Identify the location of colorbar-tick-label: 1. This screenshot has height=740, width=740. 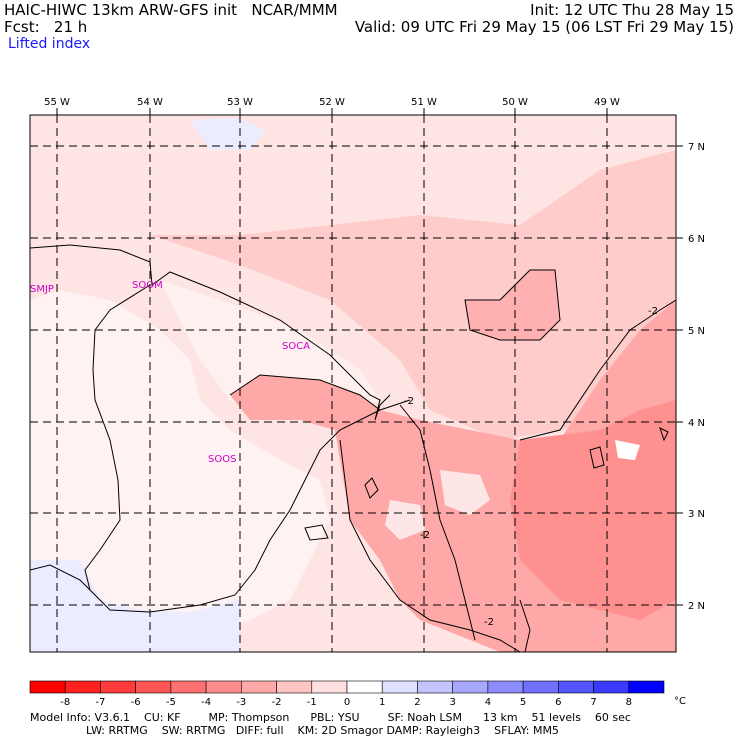
(382, 702).